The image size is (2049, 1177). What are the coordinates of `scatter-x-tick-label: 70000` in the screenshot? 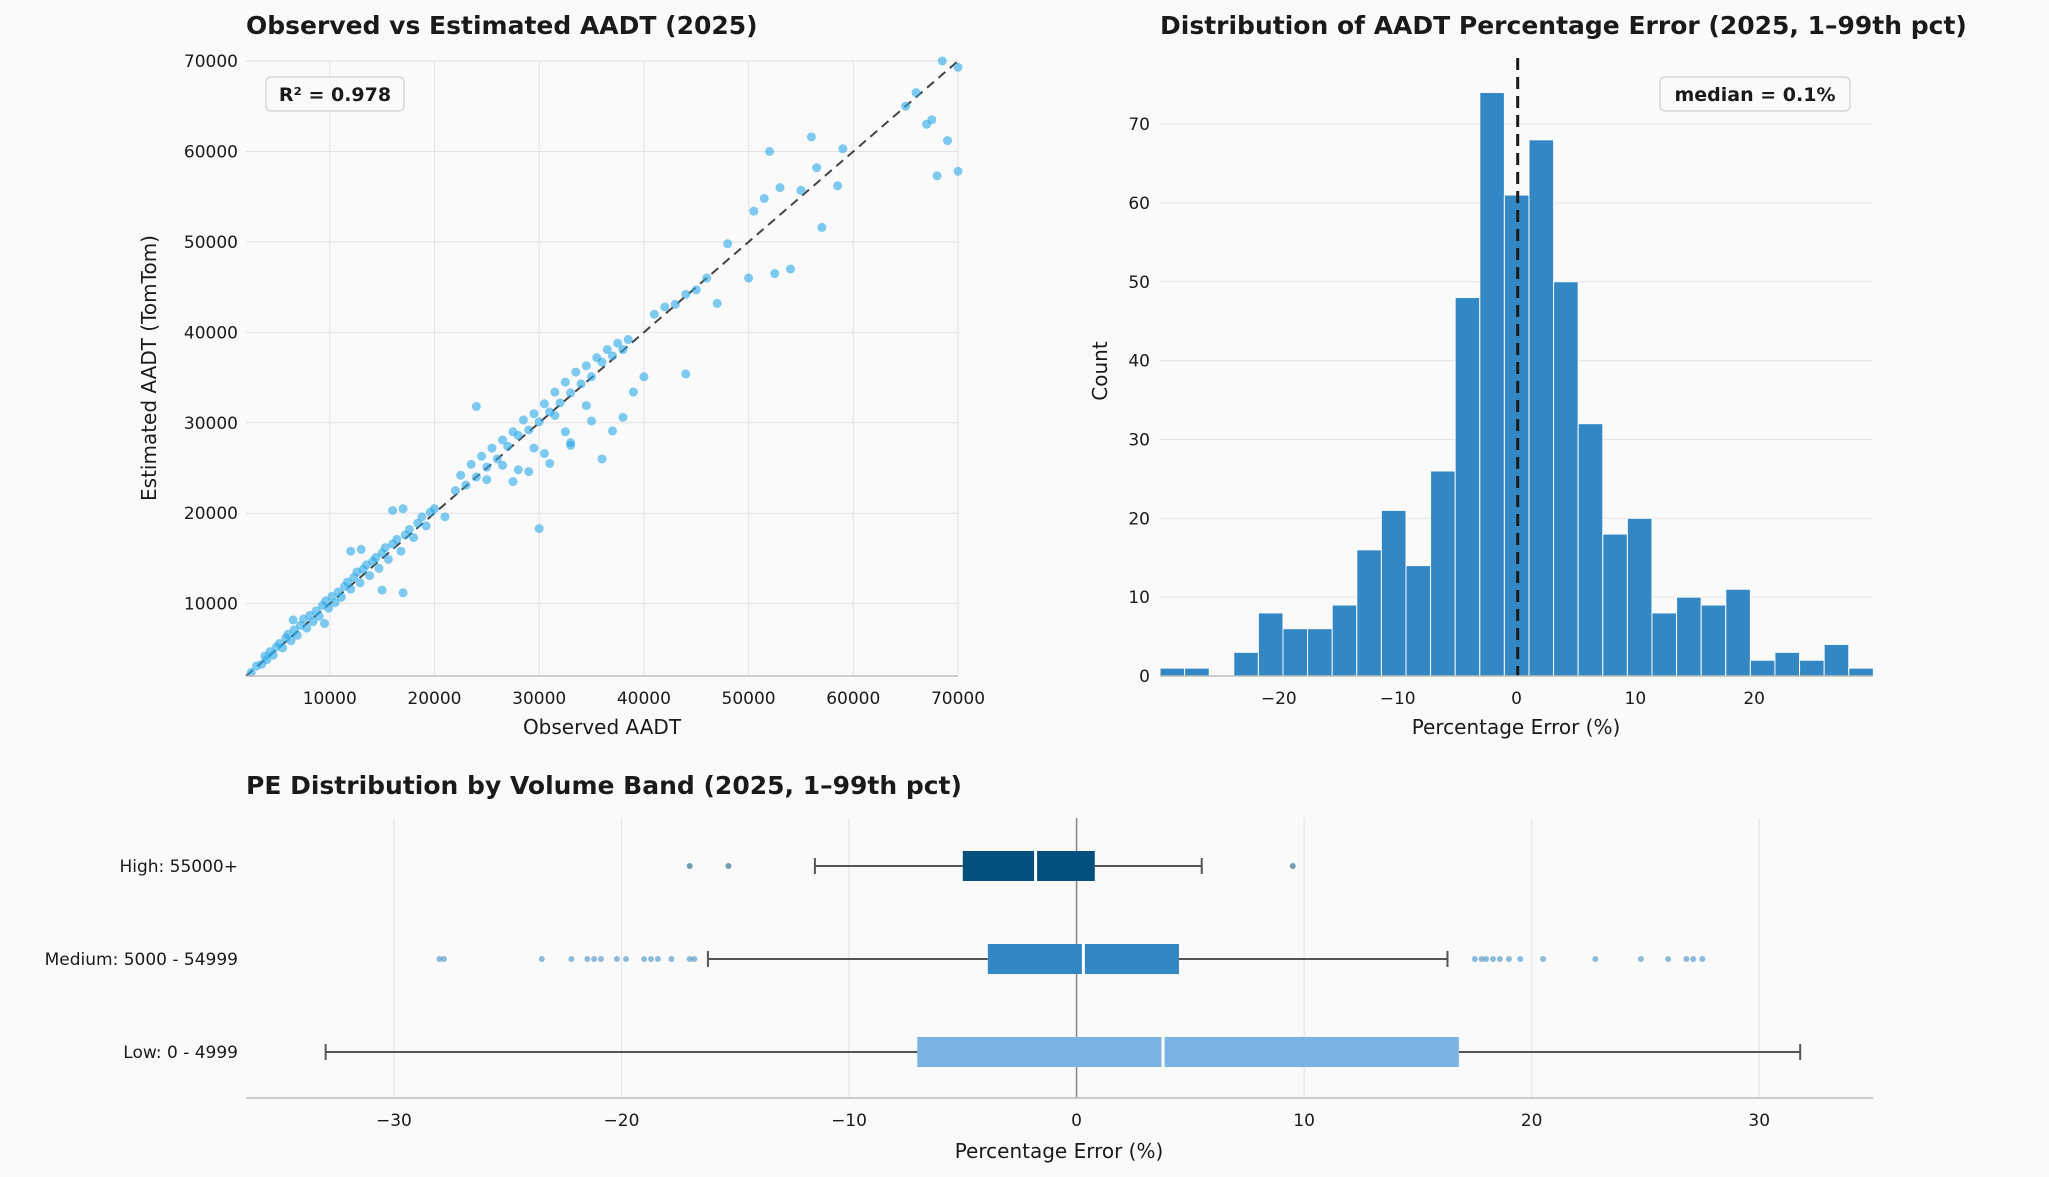 It's located at (958, 699).